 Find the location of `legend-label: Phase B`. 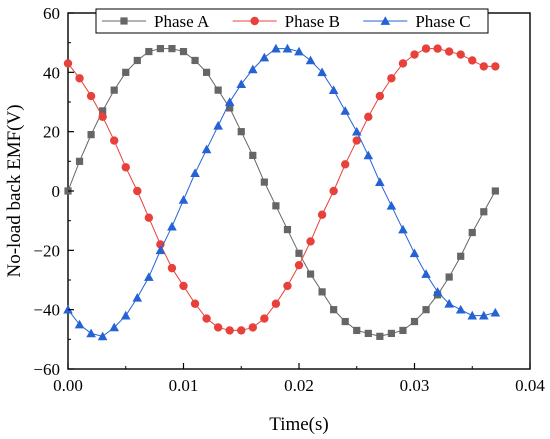

legend-label: Phase B is located at coordinates (312, 21).